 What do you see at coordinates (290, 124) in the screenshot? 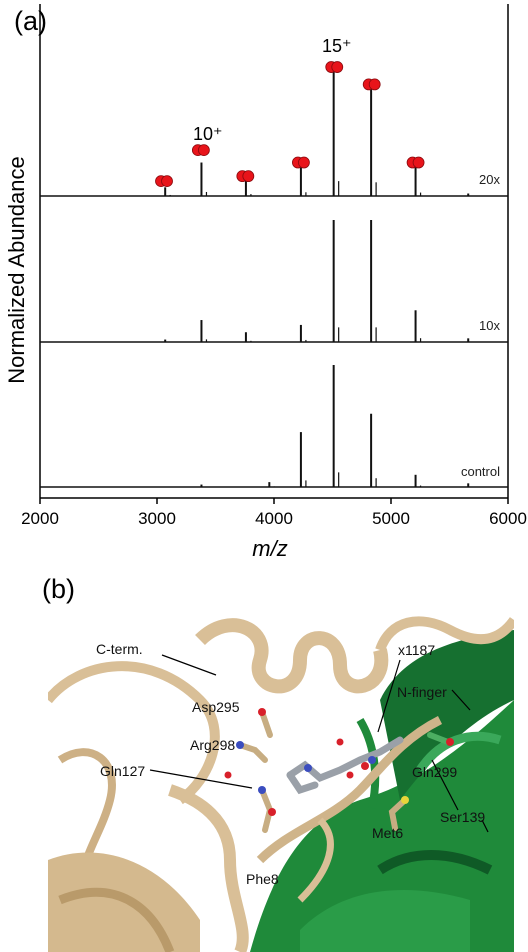
I see `charge-state-markers` at bounding box center [290, 124].